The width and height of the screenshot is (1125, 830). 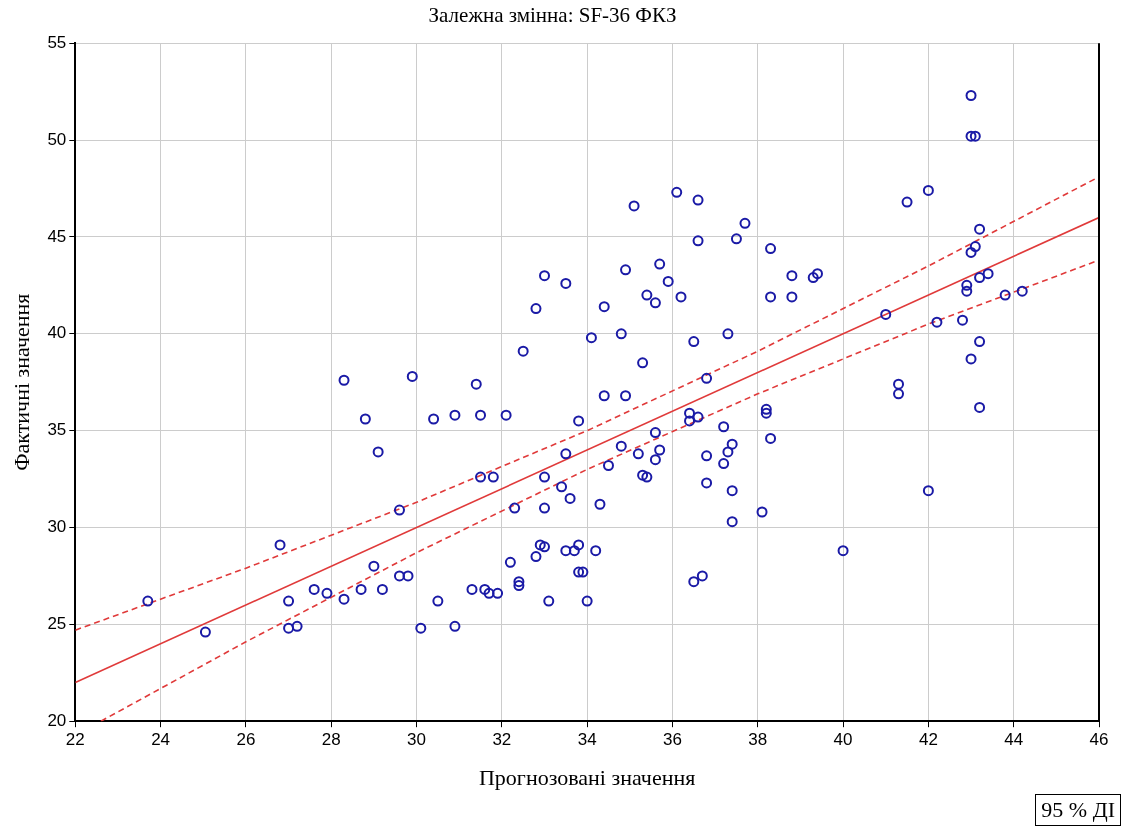 What do you see at coordinates (75, 740) in the screenshot?
I see `x-tick-label: 22` at bounding box center [75, 740].